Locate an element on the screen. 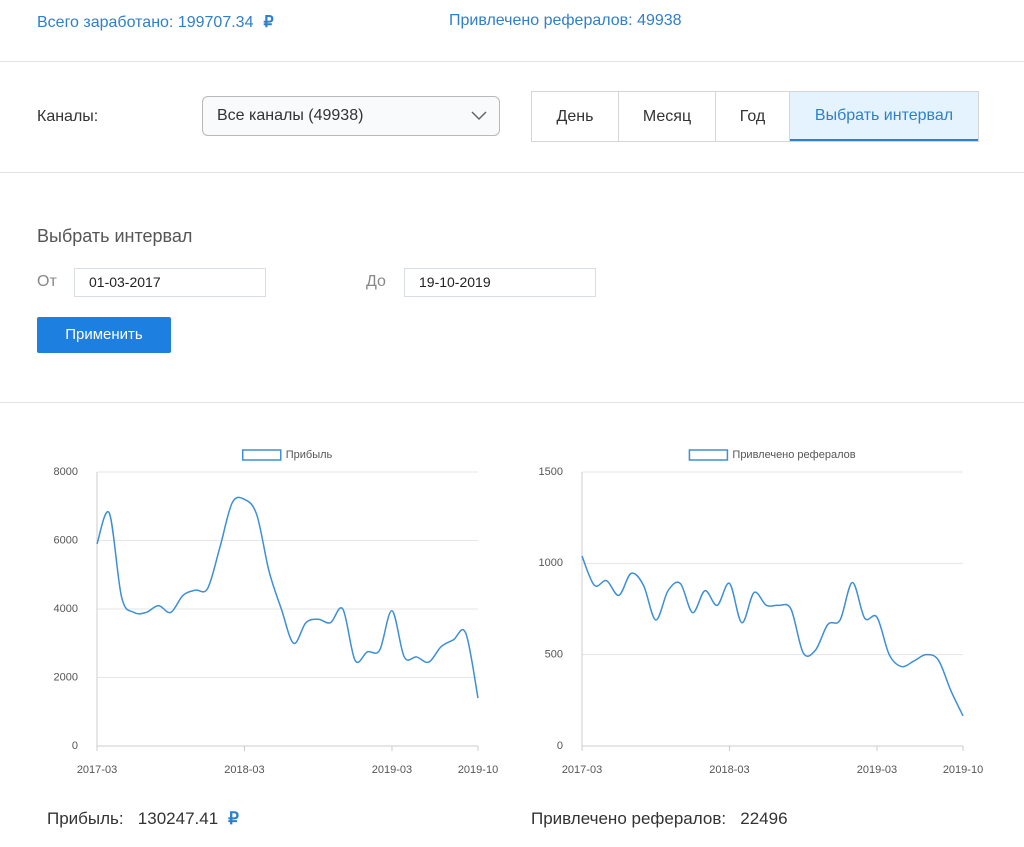  period-tab: Месяц is located at coordinates (667, 116).